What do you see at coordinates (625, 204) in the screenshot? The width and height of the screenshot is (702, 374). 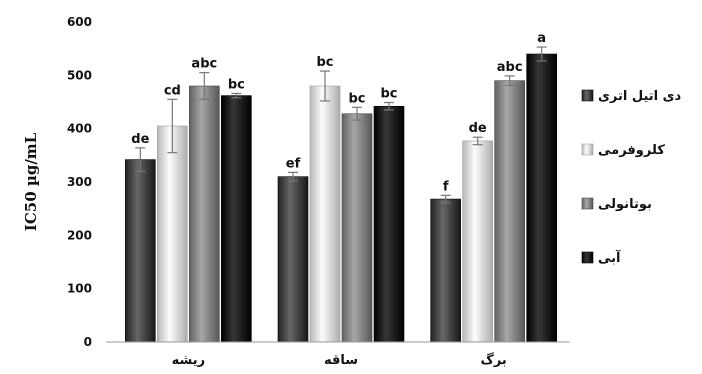 I see `legend-label: بوتانولی` at bounding box center [625, 204].